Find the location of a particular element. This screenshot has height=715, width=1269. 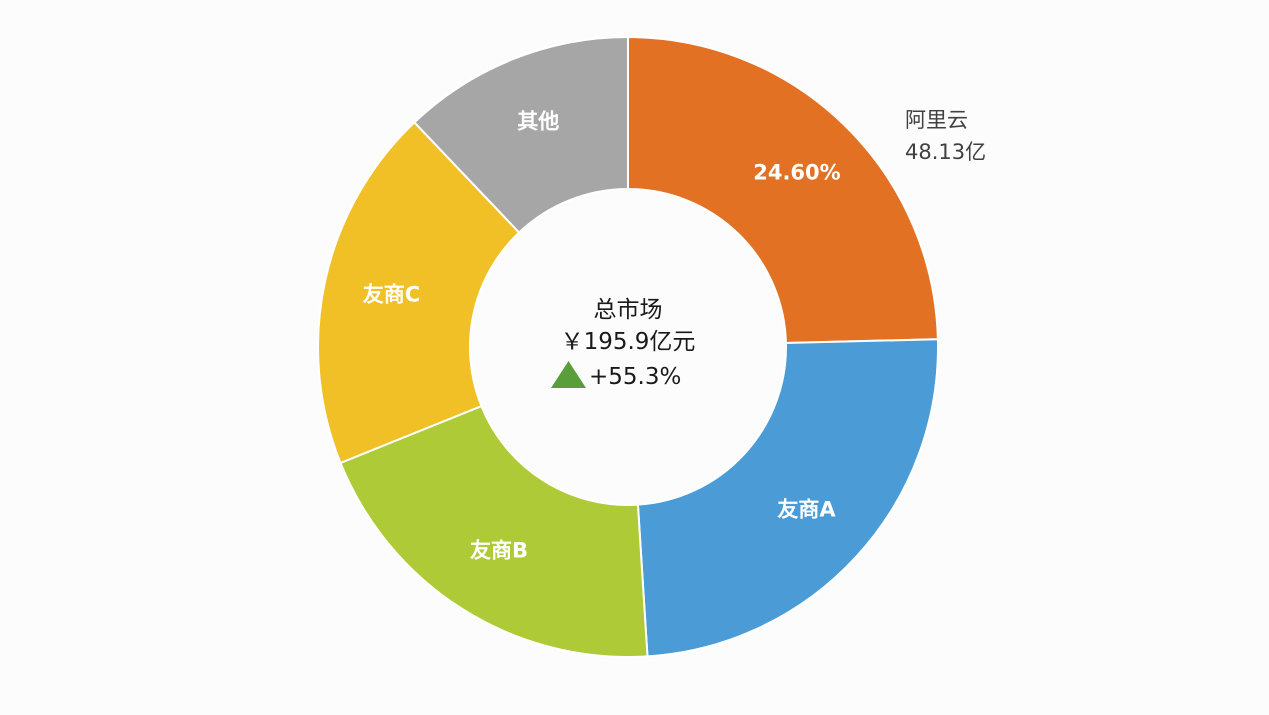

slice-label-5: 其他 is located at coordinates (538, 121).